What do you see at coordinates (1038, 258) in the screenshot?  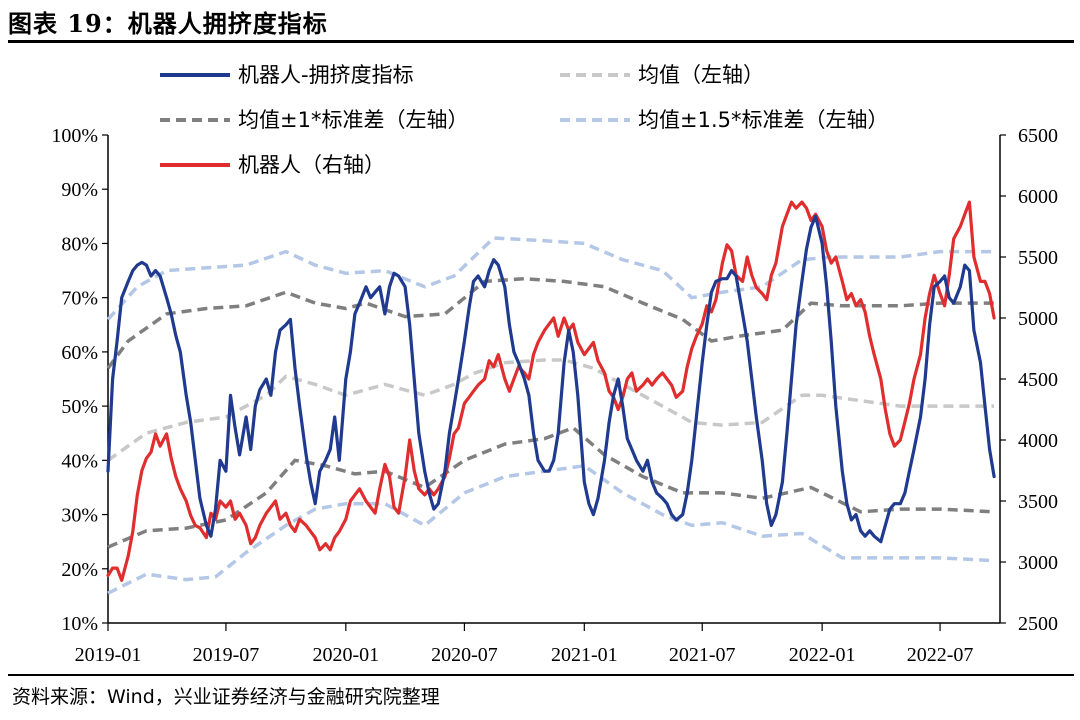 I see `right-y-tick-label: 5500` at bounding box center [1038, 258].